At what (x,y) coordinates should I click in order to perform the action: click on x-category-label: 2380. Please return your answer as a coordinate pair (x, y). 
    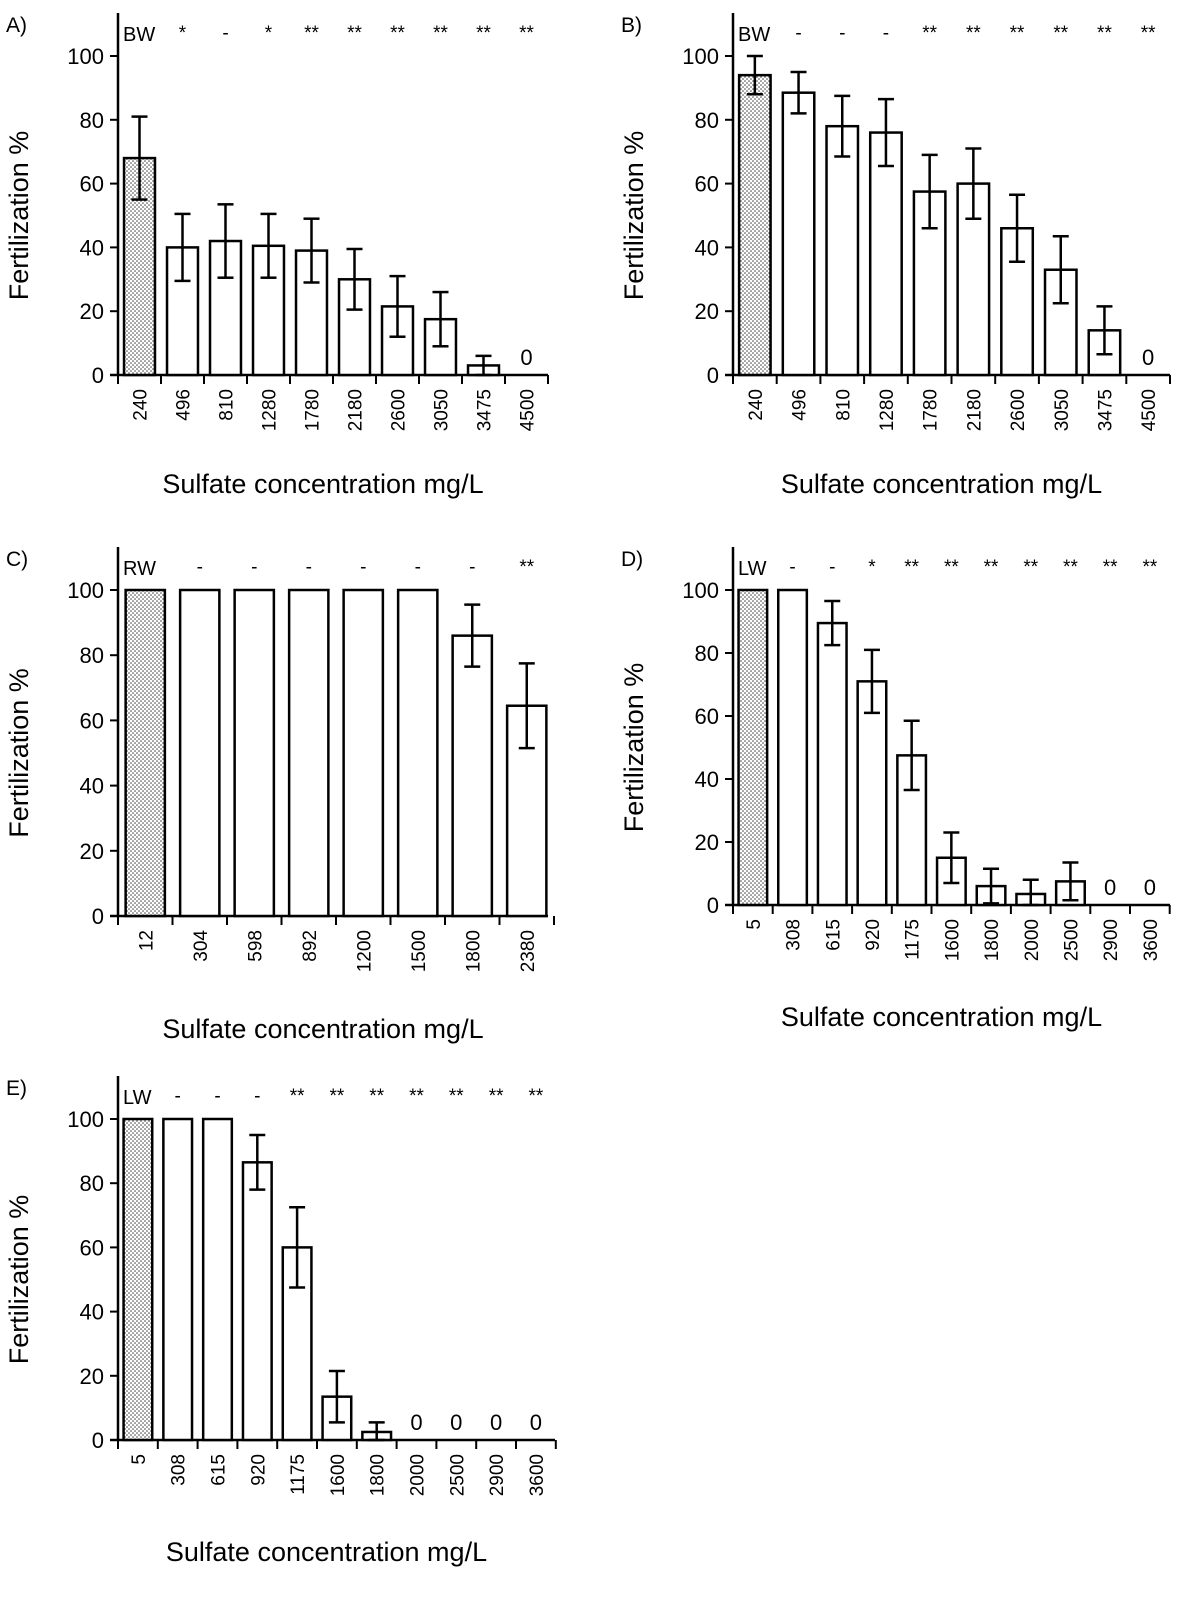
    Looking at the image, I should click on (528, 951).